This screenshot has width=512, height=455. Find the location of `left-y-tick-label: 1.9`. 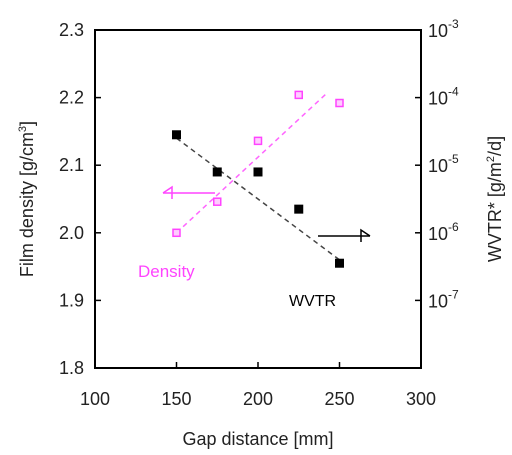

left-y-tick-label: 1.9 is located at coordinates (71, 300).